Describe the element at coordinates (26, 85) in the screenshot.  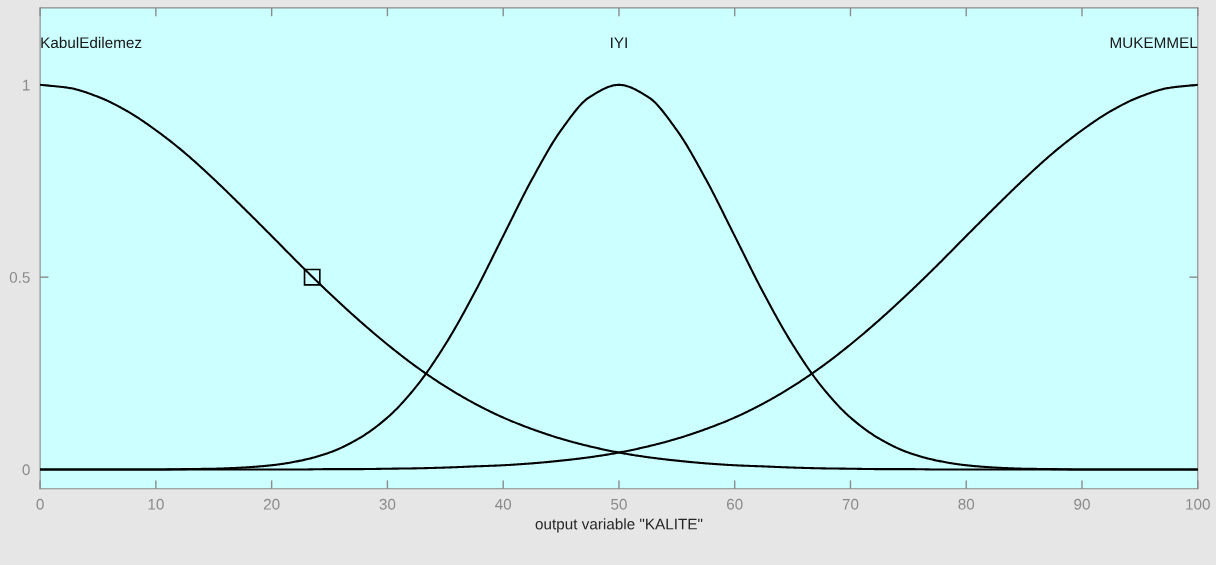
I see `y-tick-label: 1` at that location.